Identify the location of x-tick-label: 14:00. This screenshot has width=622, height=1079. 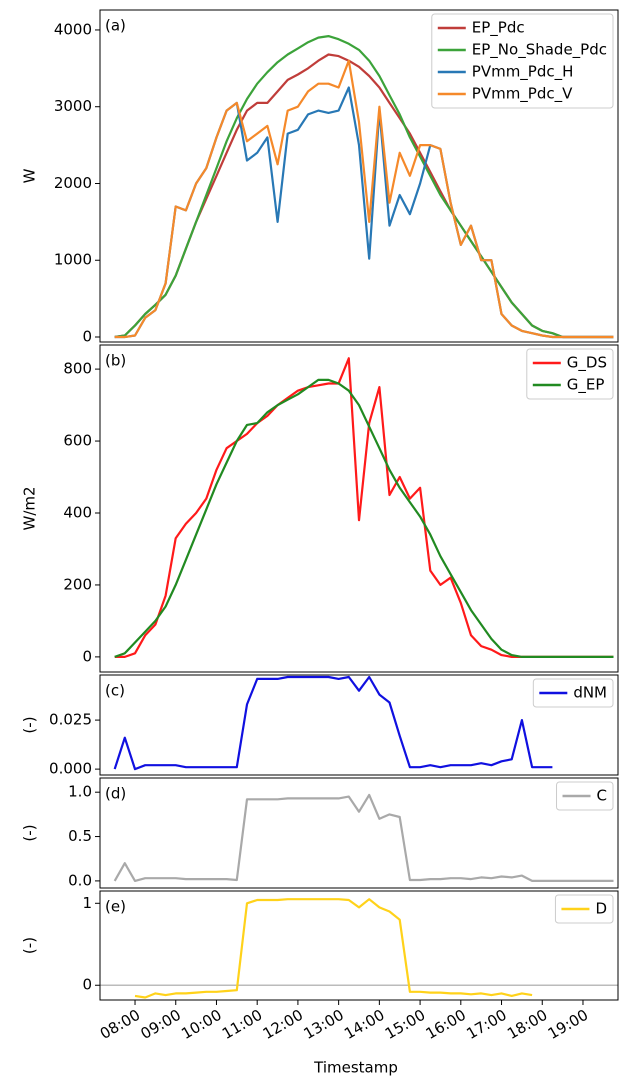
(364, 1024).